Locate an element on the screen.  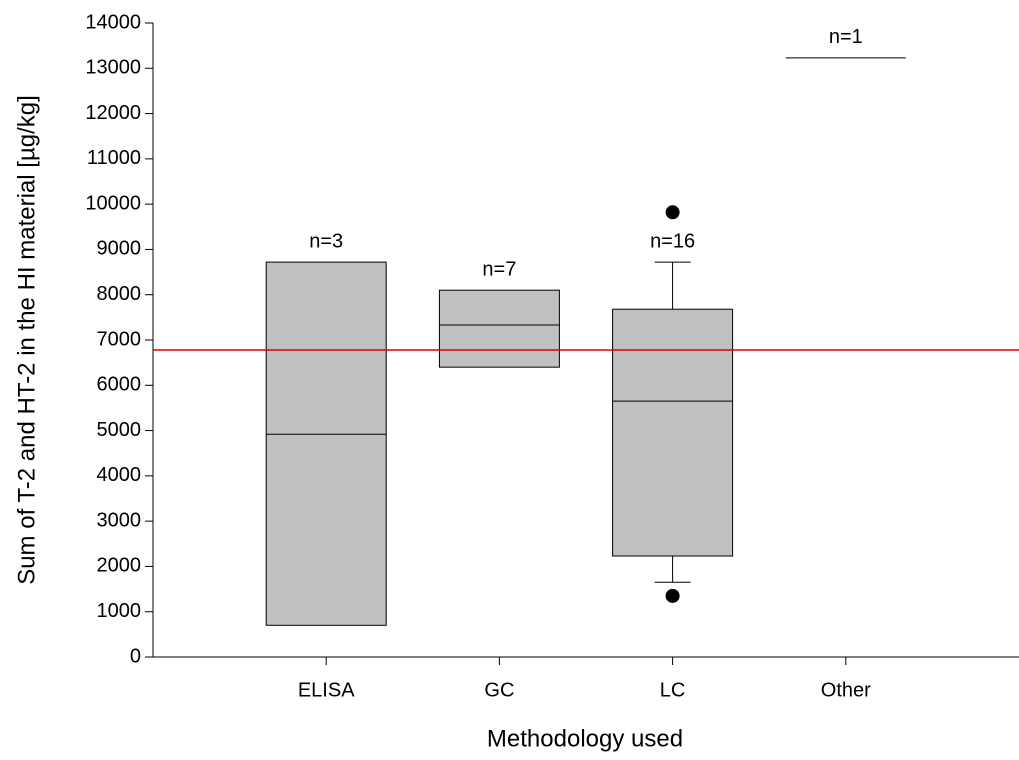
y-tick-label: 0 is located at coordinates (135, 656).